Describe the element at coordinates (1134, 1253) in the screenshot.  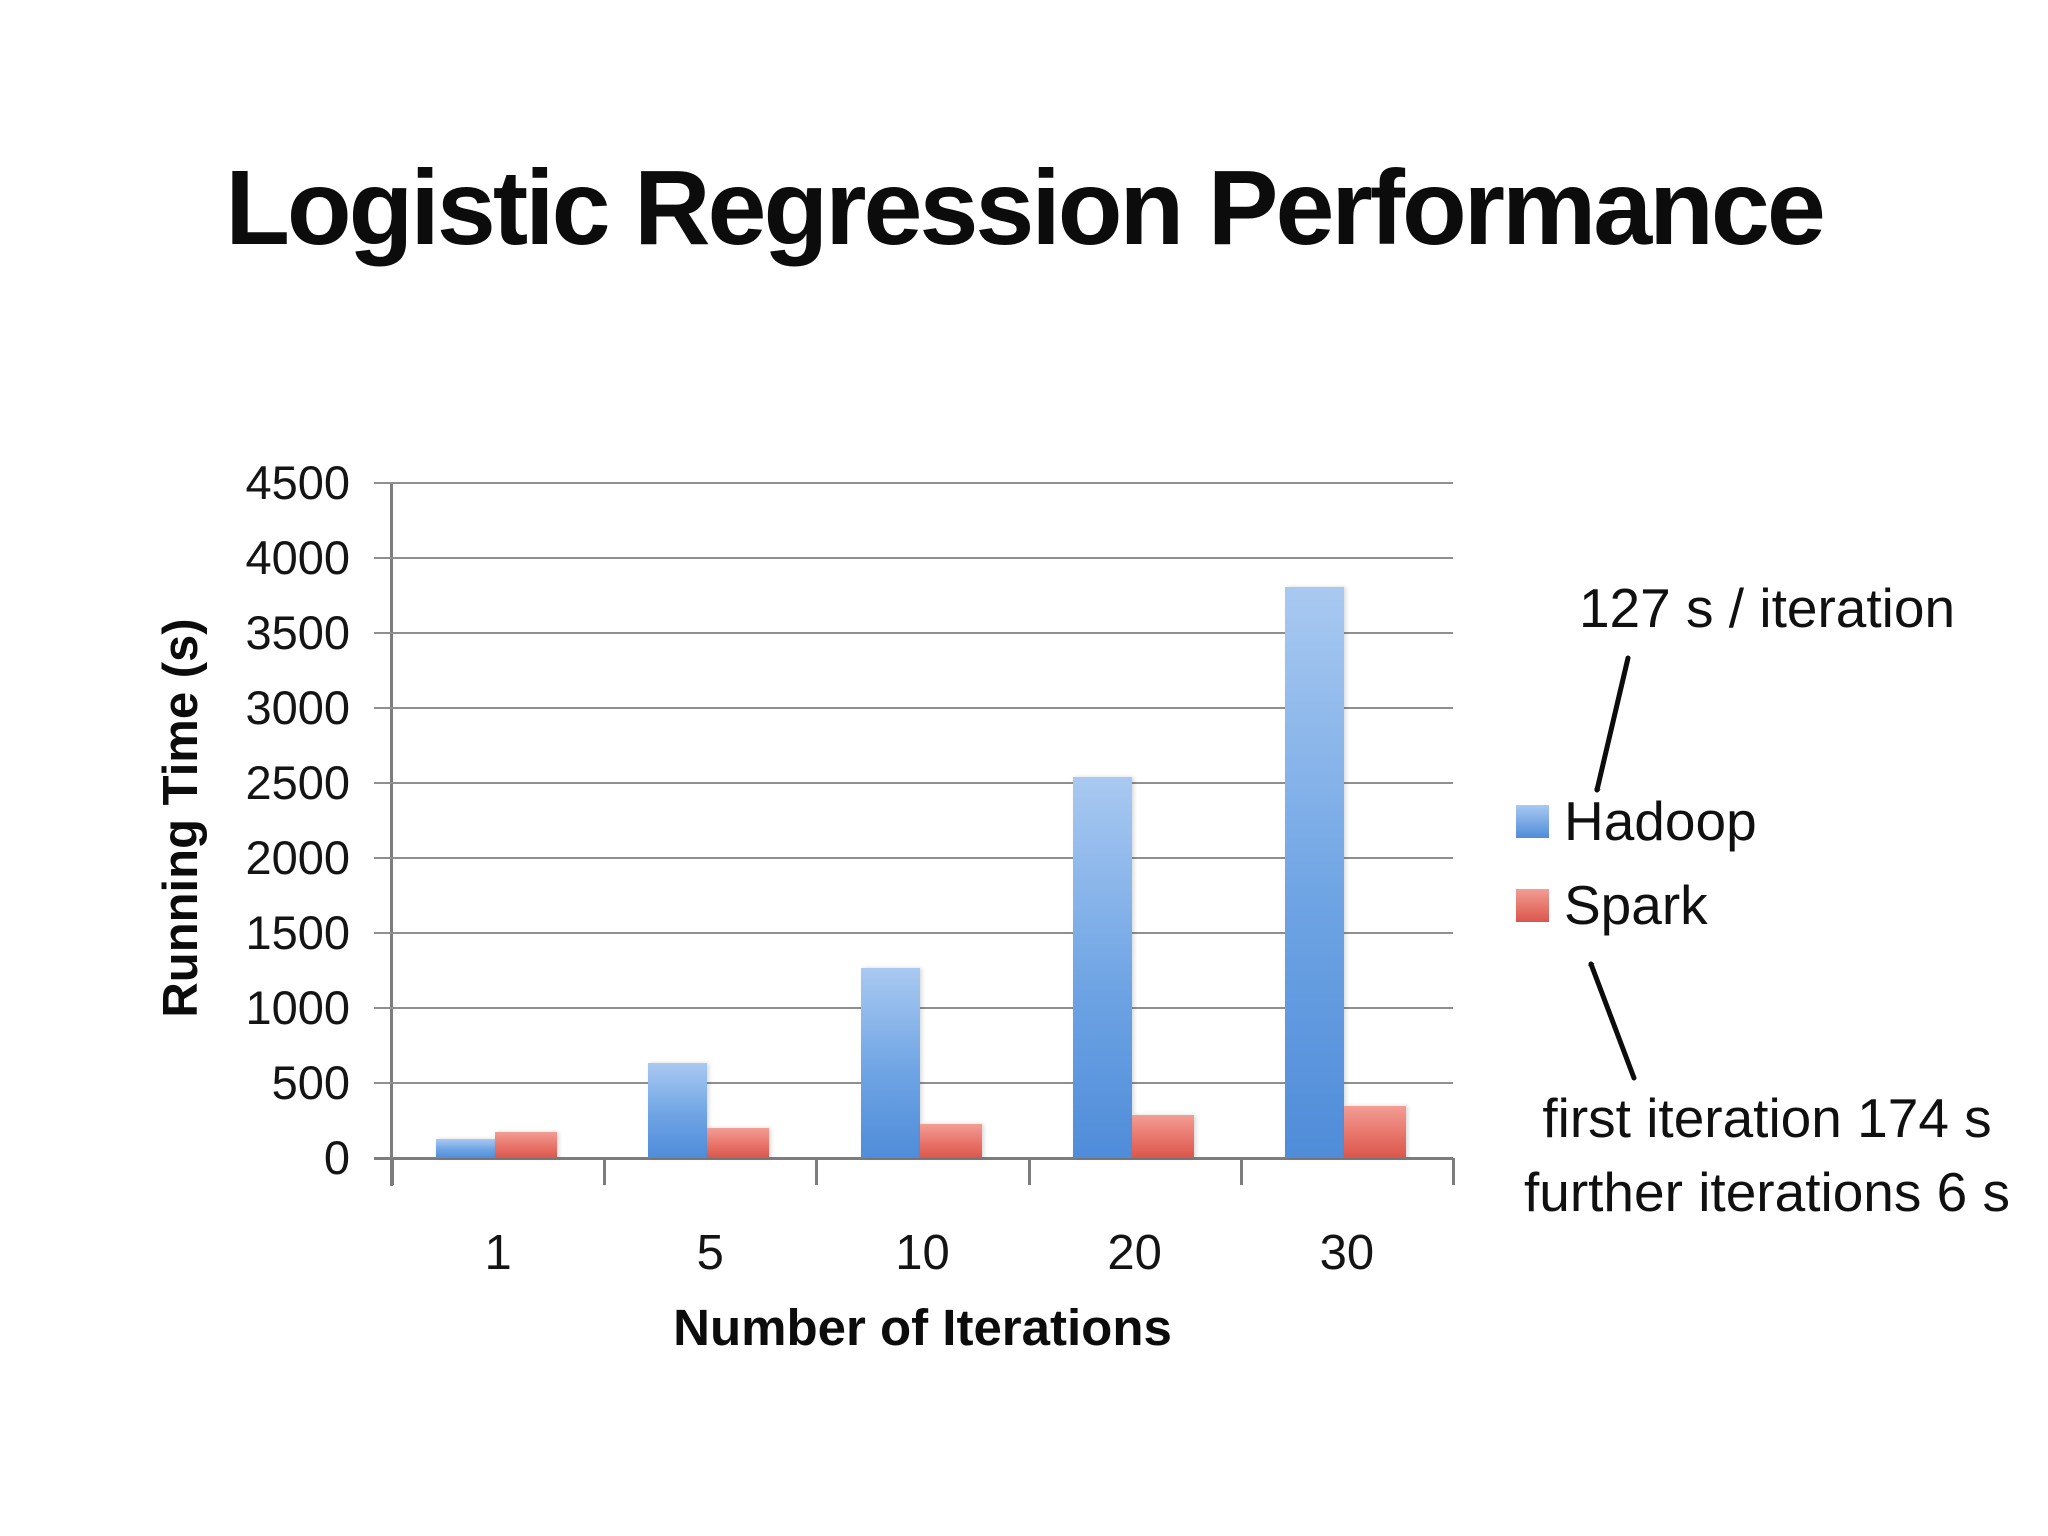
I see `x-tick-label: 20` at that location.